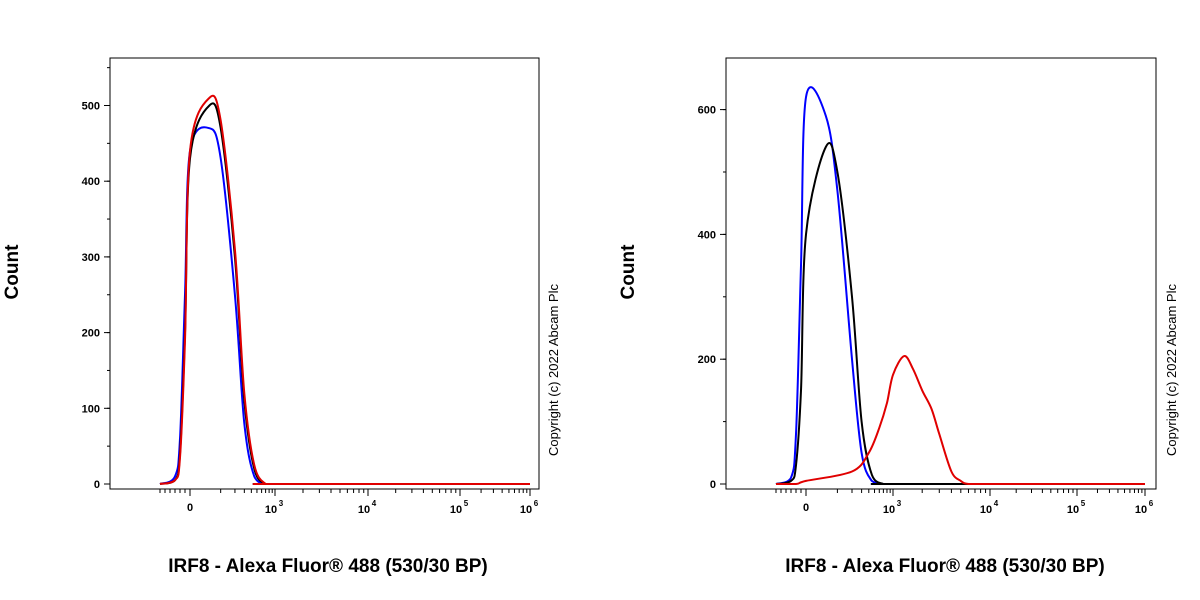 This screenshot has height=600, width=1200. Describe the element at coordinates (91, 409) in the screenshot. I see `y-tick-label: 100` at that location.